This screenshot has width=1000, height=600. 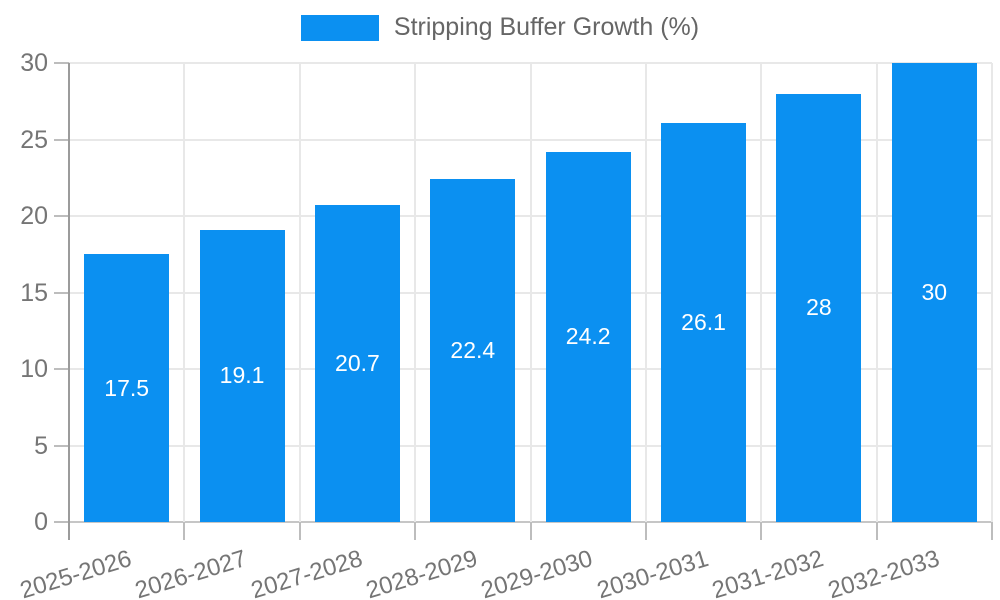 I want to click on bar: 19.1, so click(x=242, y=375).